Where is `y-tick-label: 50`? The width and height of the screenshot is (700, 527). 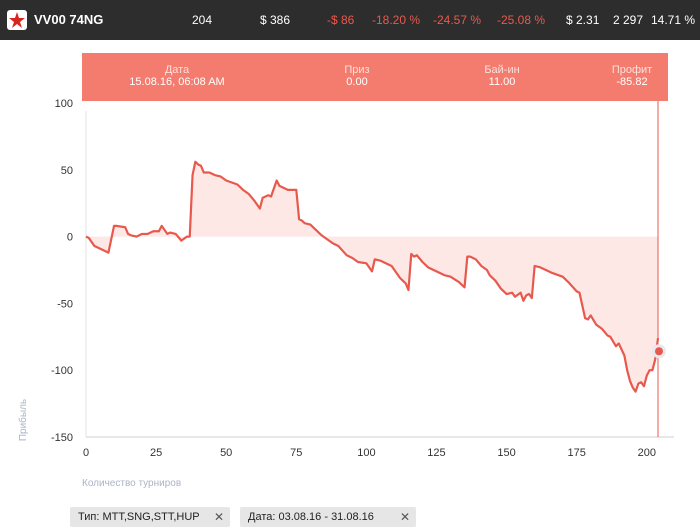 y-tick-label: 50 is located at coordinates (67, 171).